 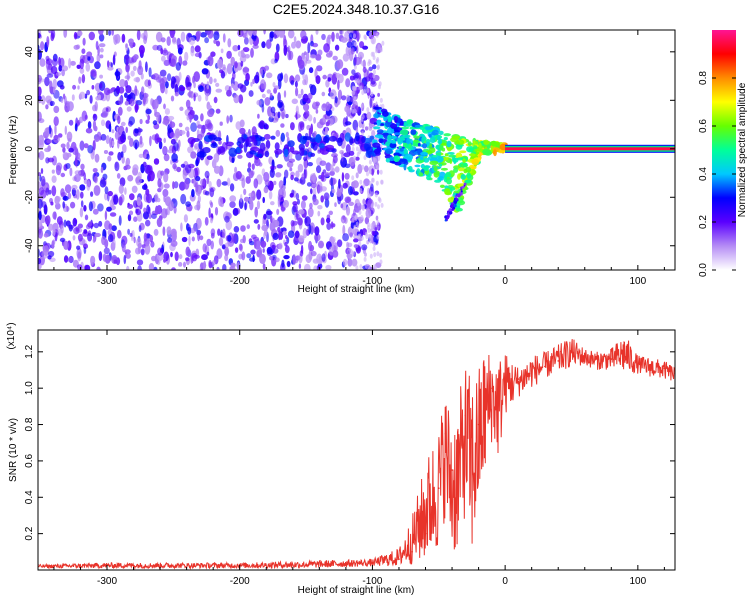 What do you see at coordinates (505, 281) in the screenshot?
I see `x-tick-label: 0` at bounding box center [505, 281].